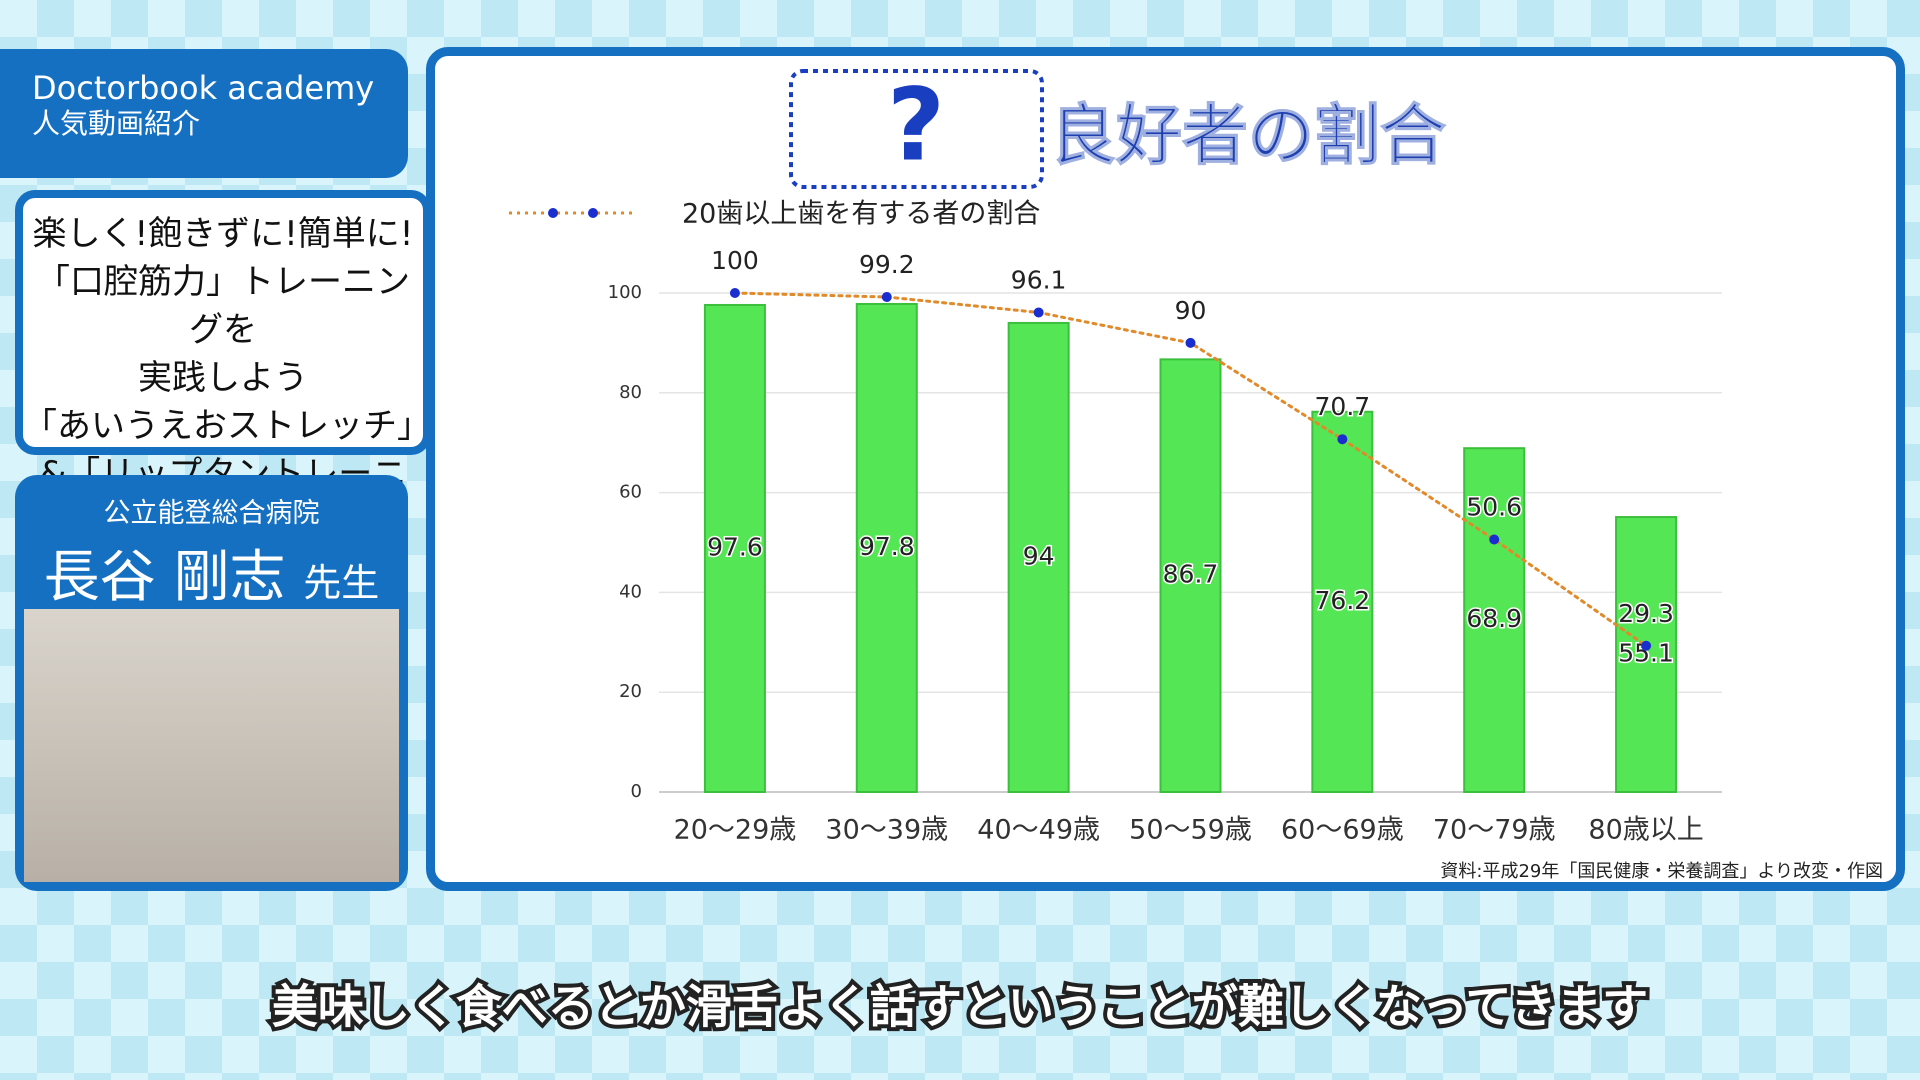 The height and width of the screenshot is (1080, 1920). Describe the element at coordinates (1645, 830) in the screenshot. I see `x-tick-label: 80歳以上` at that location.